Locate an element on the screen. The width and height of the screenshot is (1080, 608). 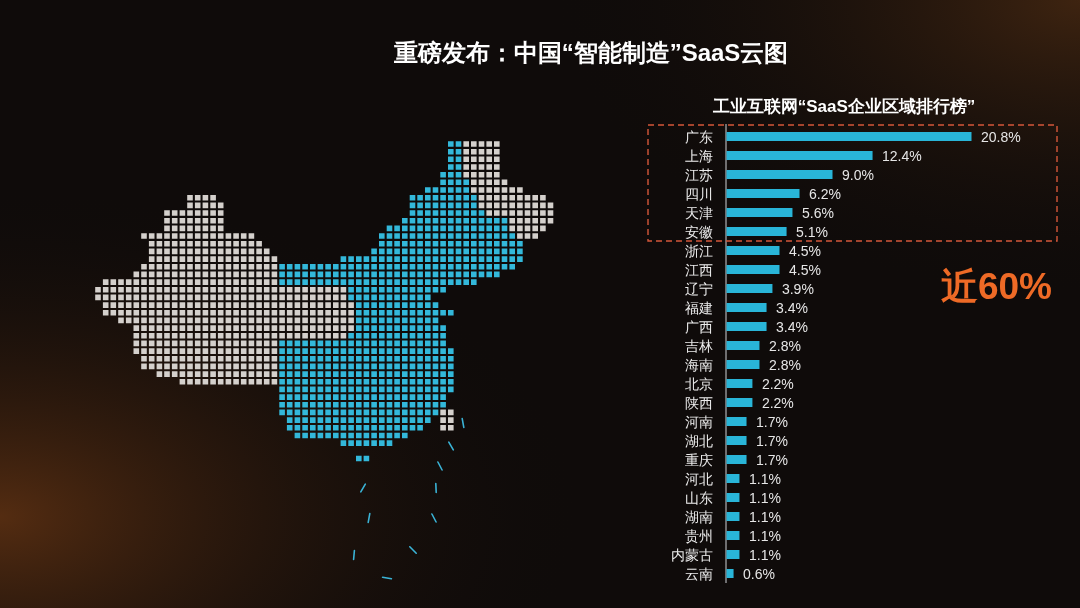
y-tick-label: 江苏 is located at coordinates (699, 174).